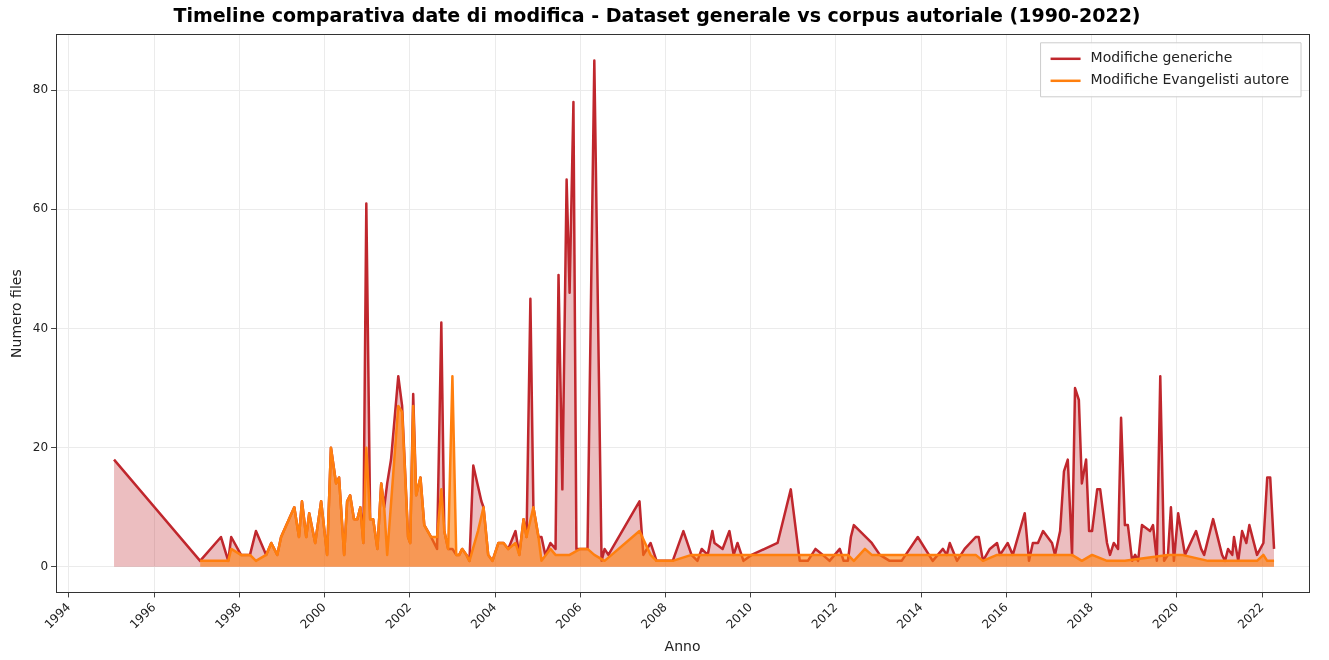  What do you see at coordinates (40, 89) in the screenshot?
I see `y-tick-label: 80` at bounding box center [40, 89].